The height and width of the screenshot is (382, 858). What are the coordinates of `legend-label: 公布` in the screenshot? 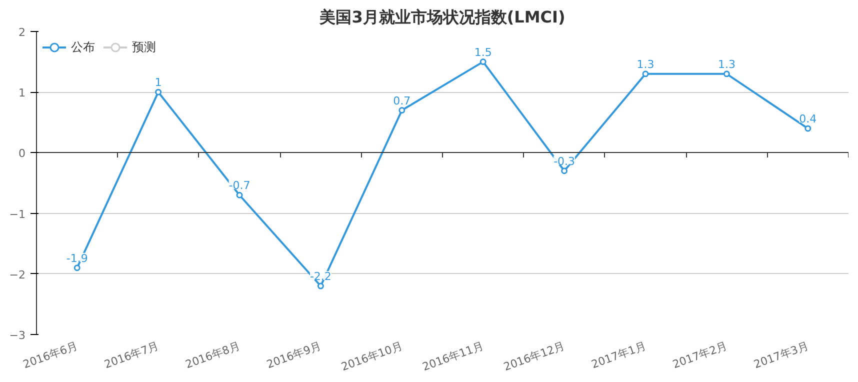 It's located at (83, 47).